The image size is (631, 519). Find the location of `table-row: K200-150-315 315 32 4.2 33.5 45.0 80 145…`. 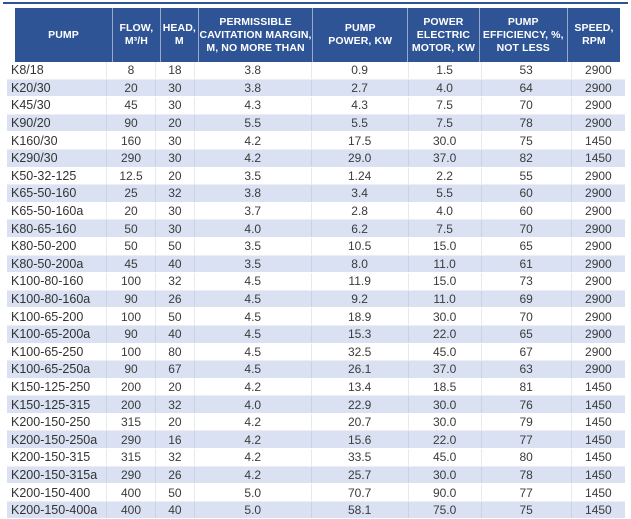

table-row: K200-150-315 315 32 4.2 33.5 45.0 80 145… is located at coordinates (316, 458).